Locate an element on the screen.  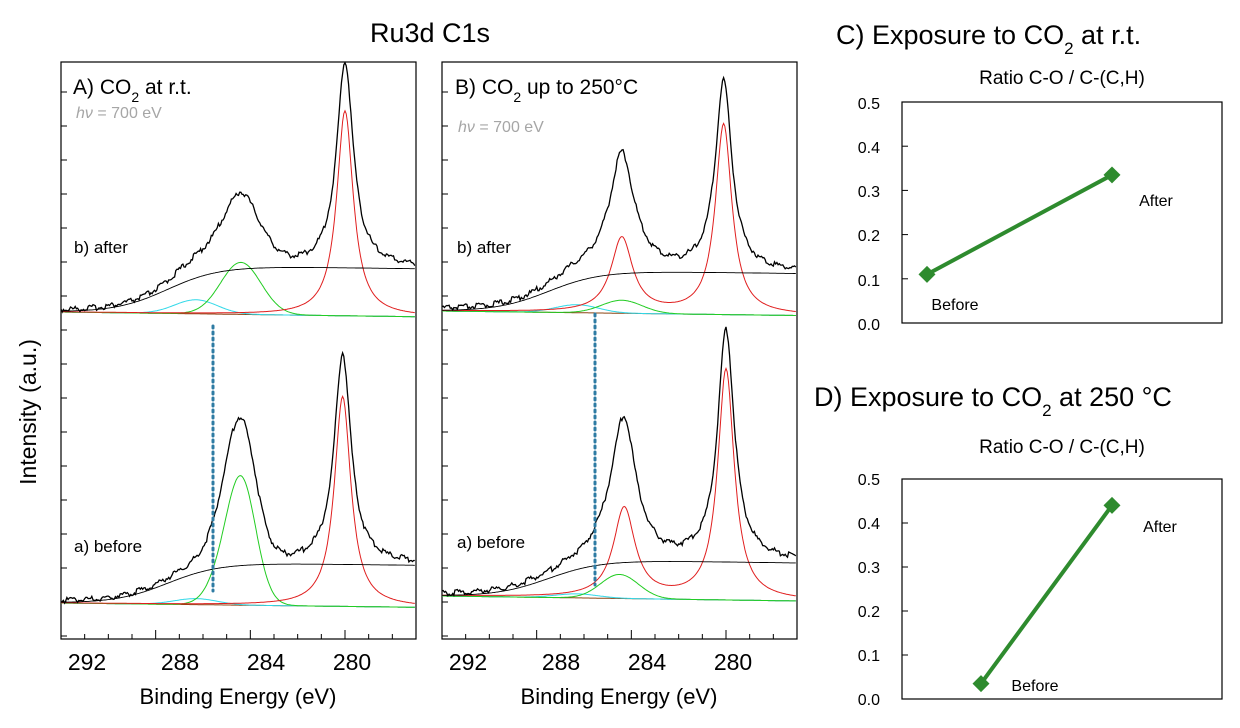
figure-title: Ru3d C1s is located at coordinates (430, 33).